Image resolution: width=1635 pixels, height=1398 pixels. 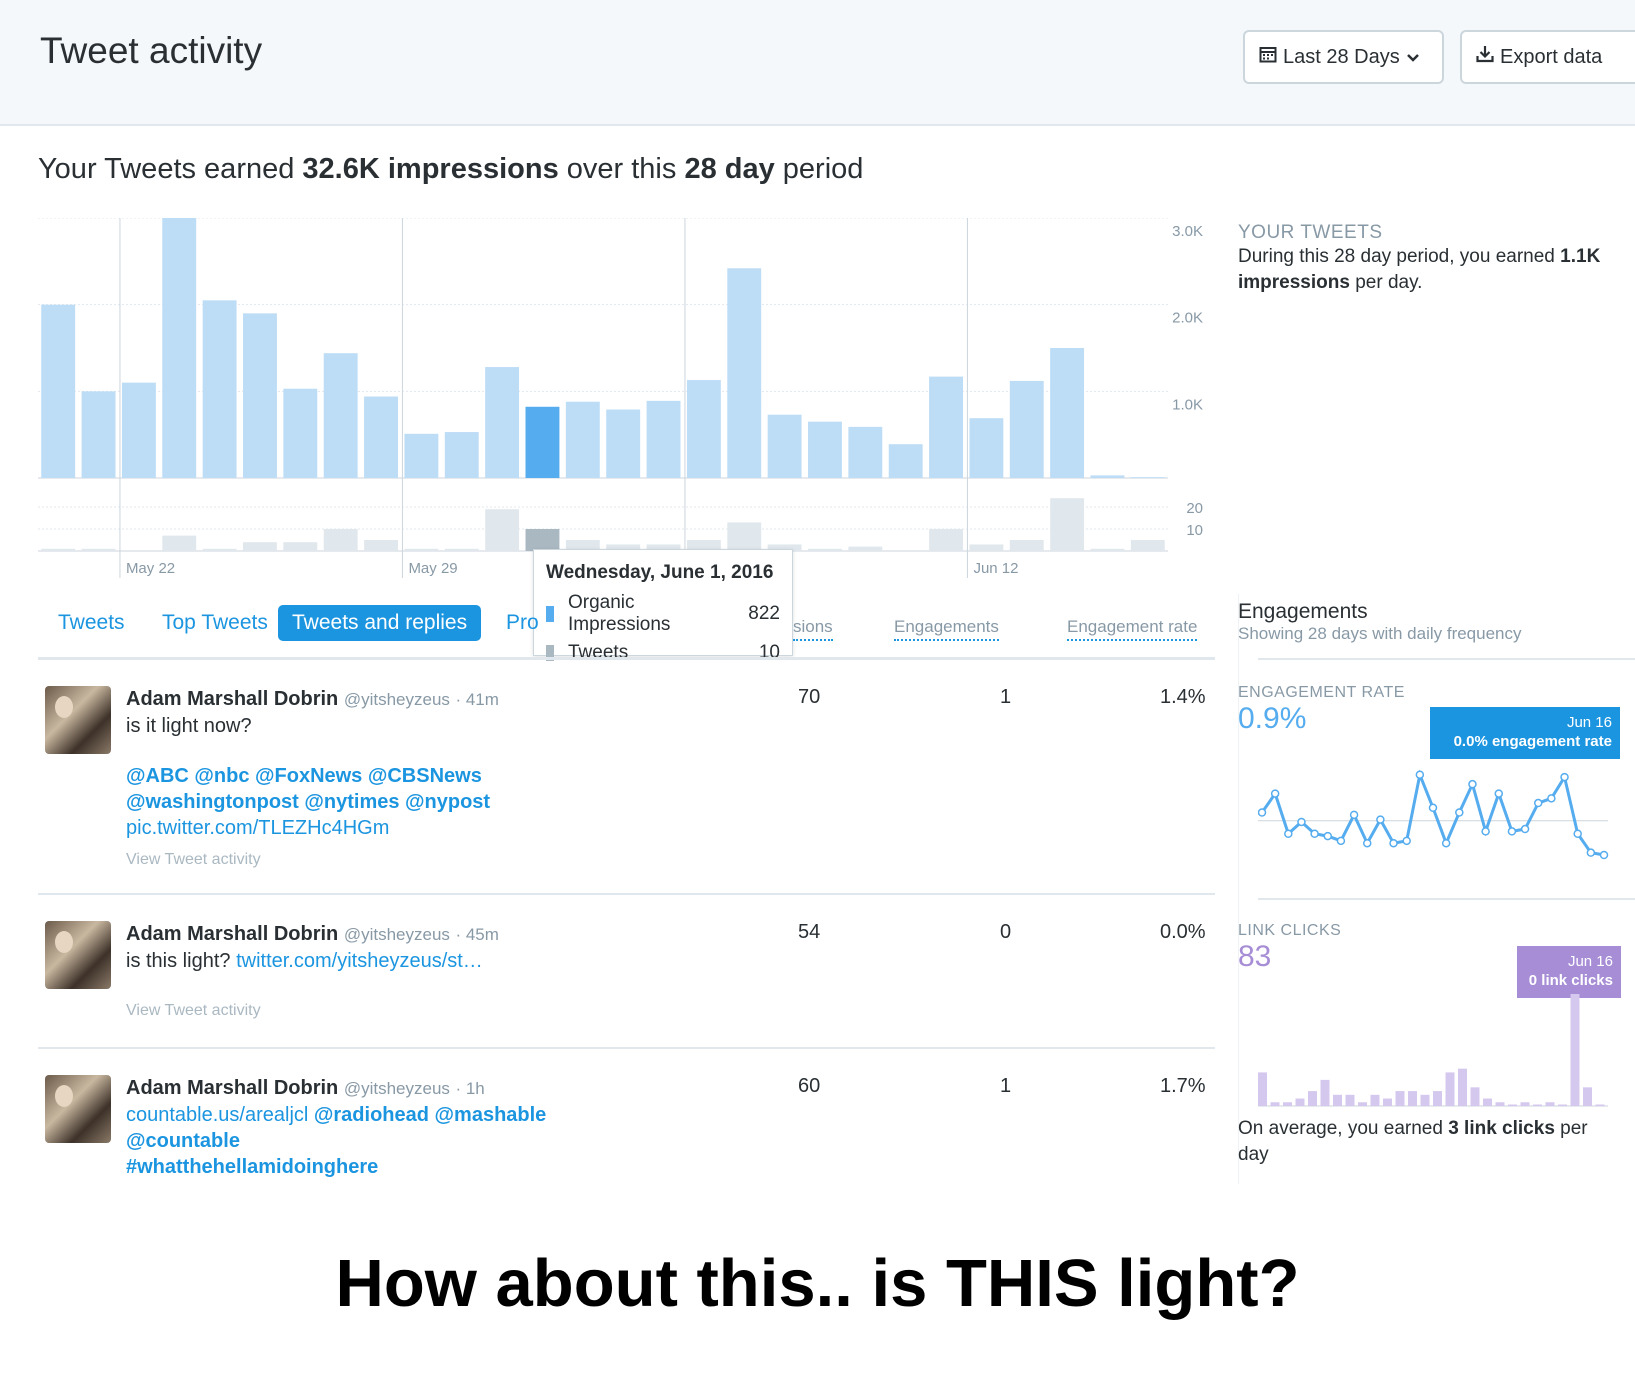 What do you see at coordinates (1525, 733) in the screenshot?
I see `engagement-rate-badge: Jun 16 0.0% engagement rate` at bounding box center [1525, 733].